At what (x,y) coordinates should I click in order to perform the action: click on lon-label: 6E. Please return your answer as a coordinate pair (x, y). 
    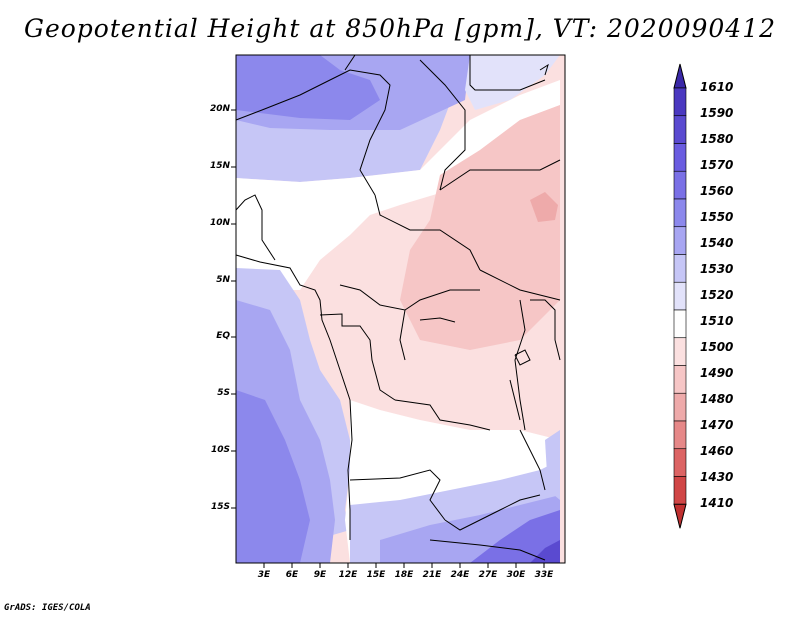
    Looking at the image, I should click on (292, 575).